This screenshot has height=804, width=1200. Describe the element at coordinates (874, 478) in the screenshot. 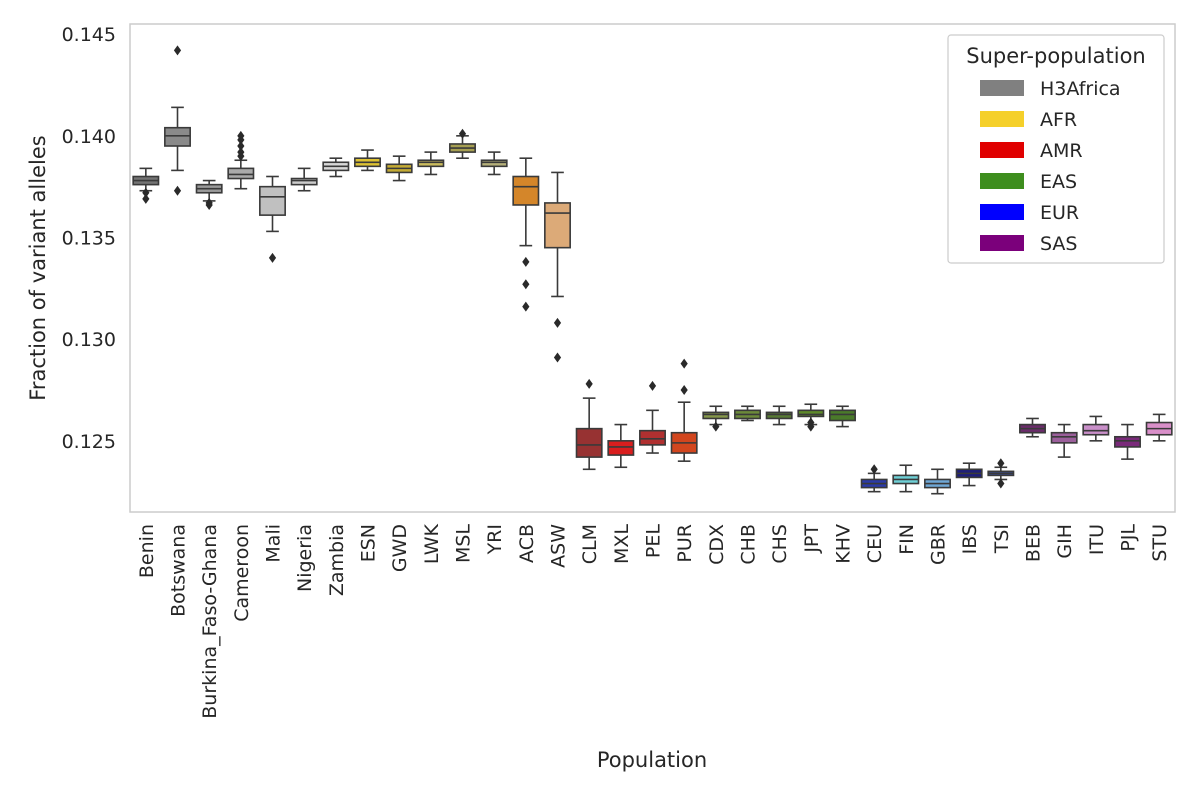

I see `box-CEU` at that location.